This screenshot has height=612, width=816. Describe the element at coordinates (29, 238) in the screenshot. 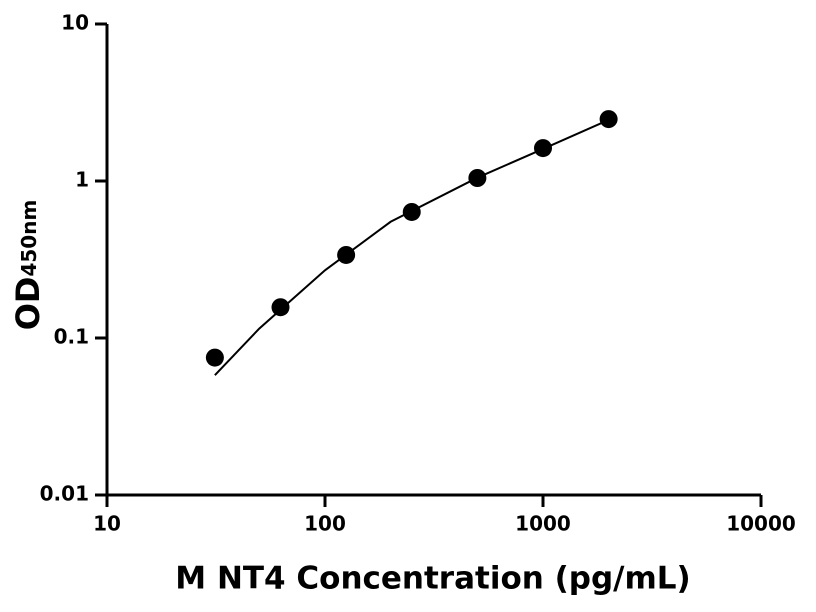

I see `y-axis-label-sub: 450nm` at that location.